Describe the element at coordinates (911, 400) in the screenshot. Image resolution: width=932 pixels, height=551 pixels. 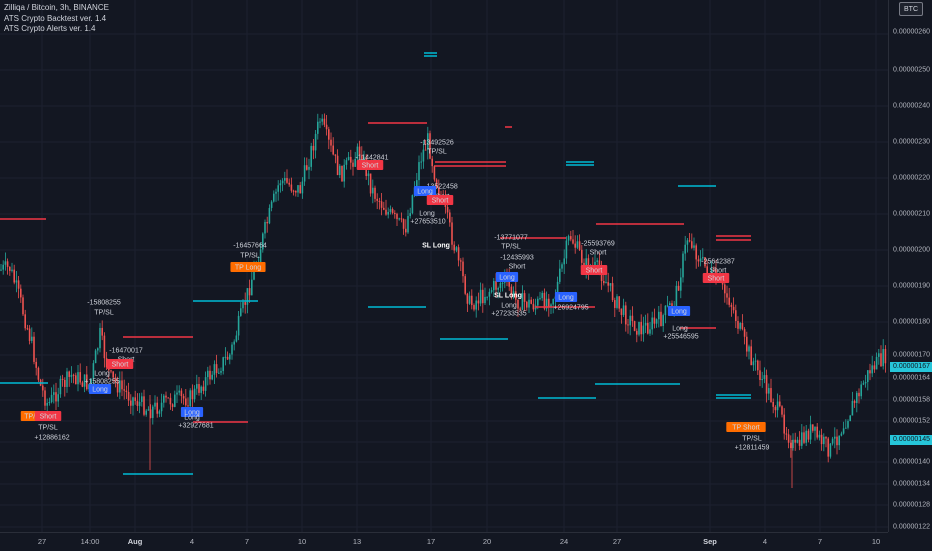
I see `price-tick: 0.00000158` at that location.